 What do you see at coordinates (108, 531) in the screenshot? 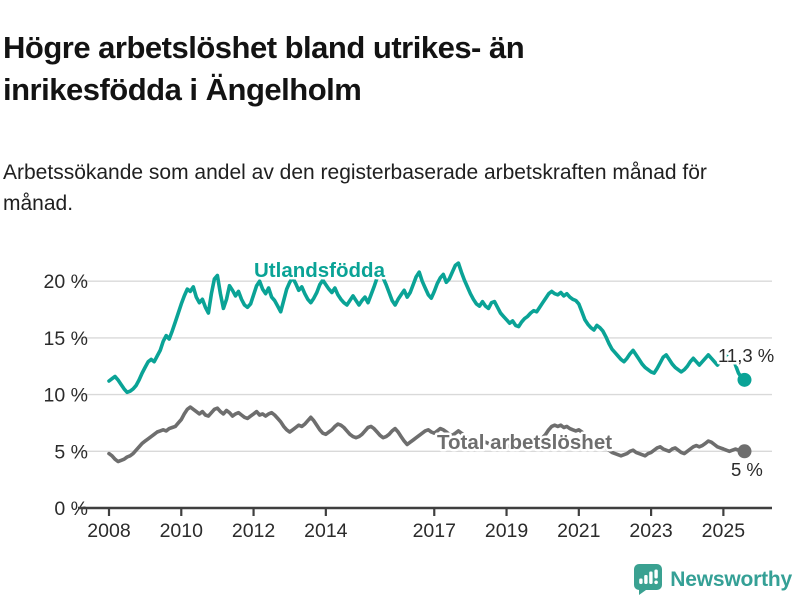
I see `svg-text: 2008` at bounding box center [108, 531].